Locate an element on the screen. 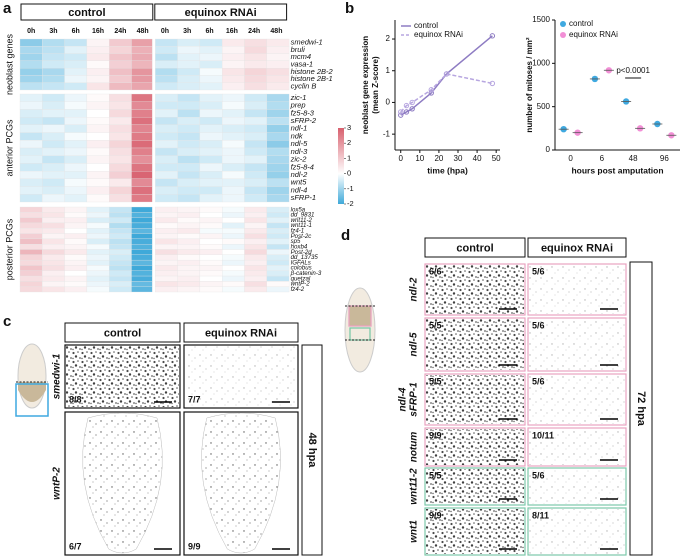 This screenshot has width=685, height=559. column-header: control is located at coordinates (474, 248).